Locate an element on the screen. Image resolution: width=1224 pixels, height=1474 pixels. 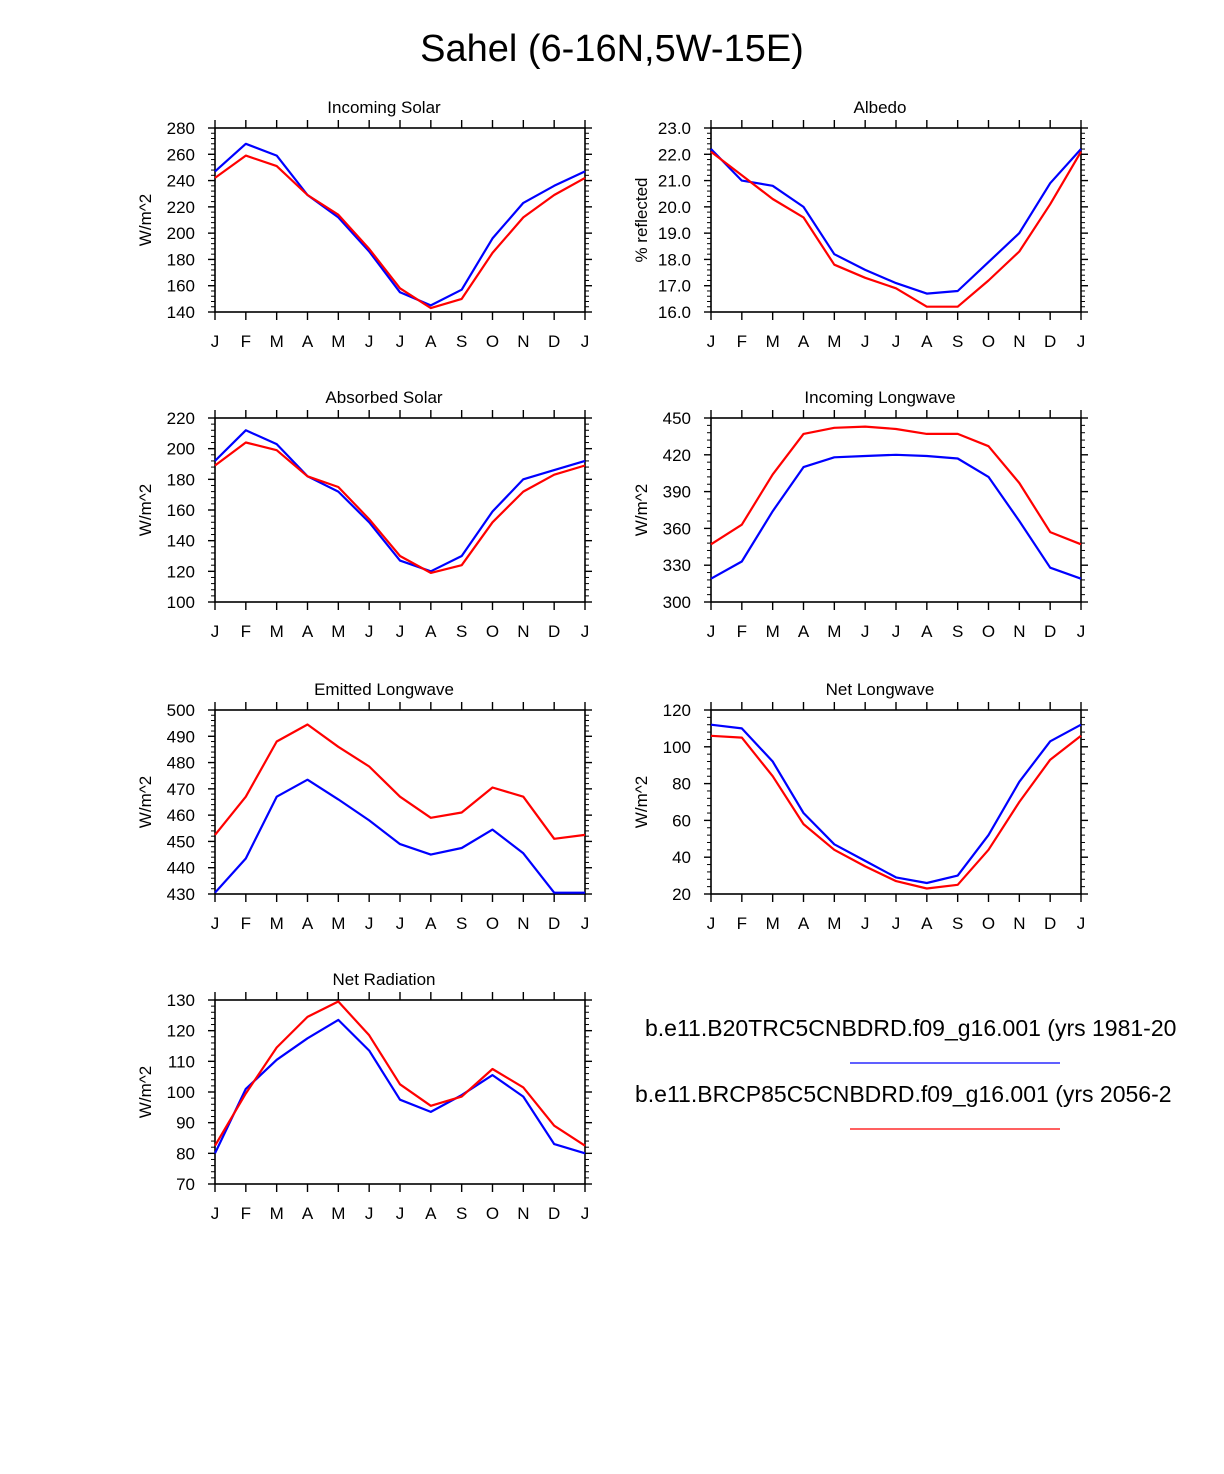
y-tick-label: 100 is located at coordinates (181, 602).